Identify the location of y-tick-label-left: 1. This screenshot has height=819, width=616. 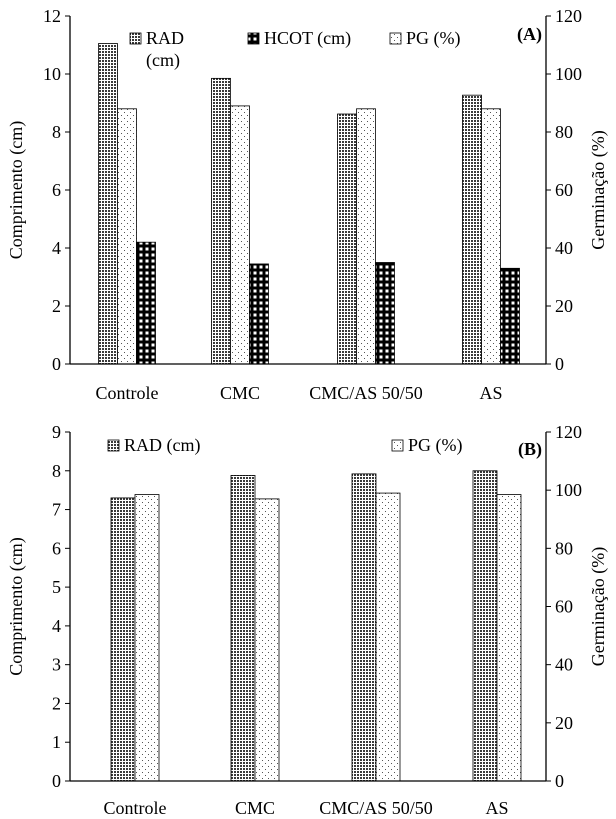
(56, 742).